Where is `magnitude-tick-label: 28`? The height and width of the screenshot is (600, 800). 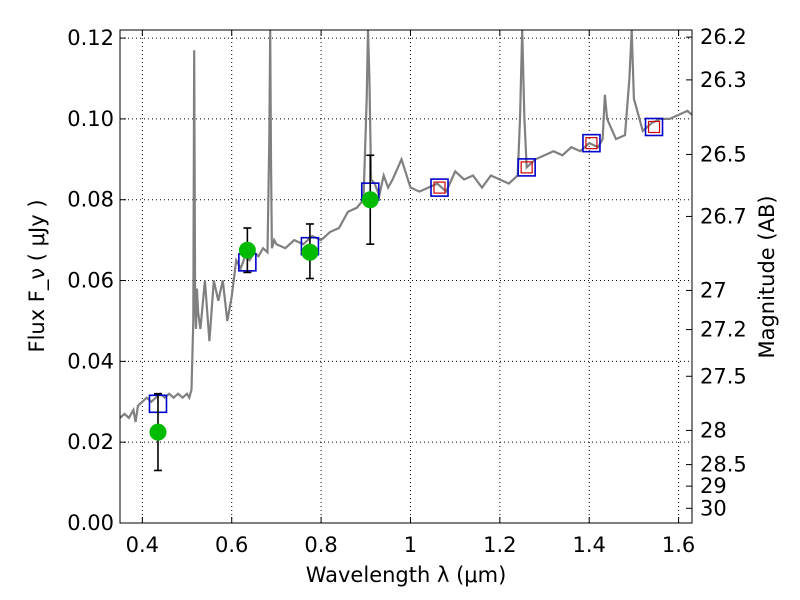 magnitude-tick-label: 28 is located at coordinates (713, 430).